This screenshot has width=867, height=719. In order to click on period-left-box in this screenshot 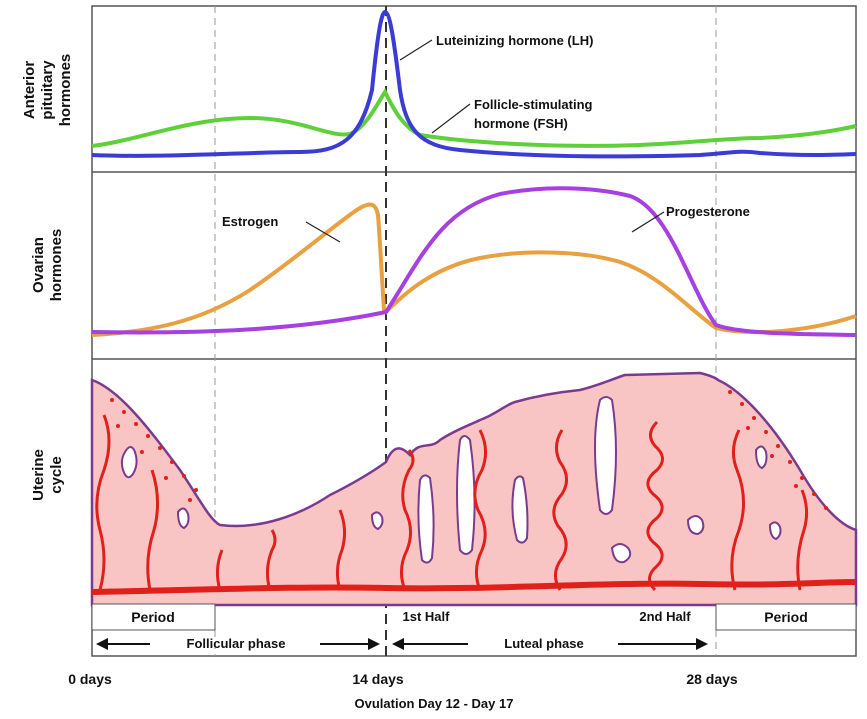, I will do `click(153, 617)`.